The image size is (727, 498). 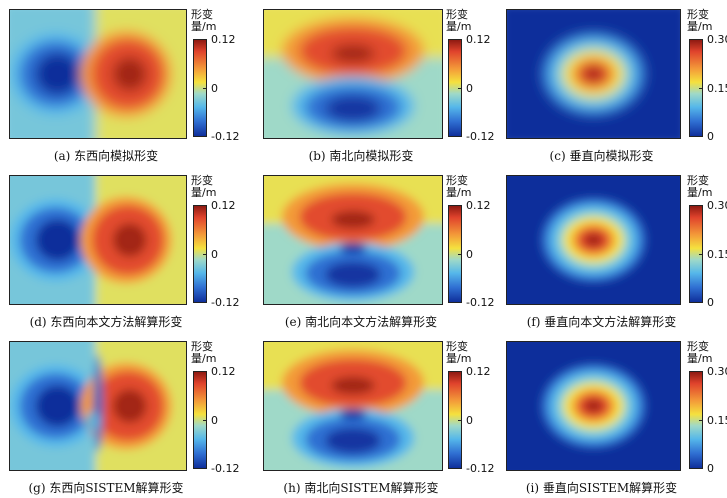 I want to click on panel-caption: (h) 南北向SISTEM解算形变, so click(x=361, y=488).